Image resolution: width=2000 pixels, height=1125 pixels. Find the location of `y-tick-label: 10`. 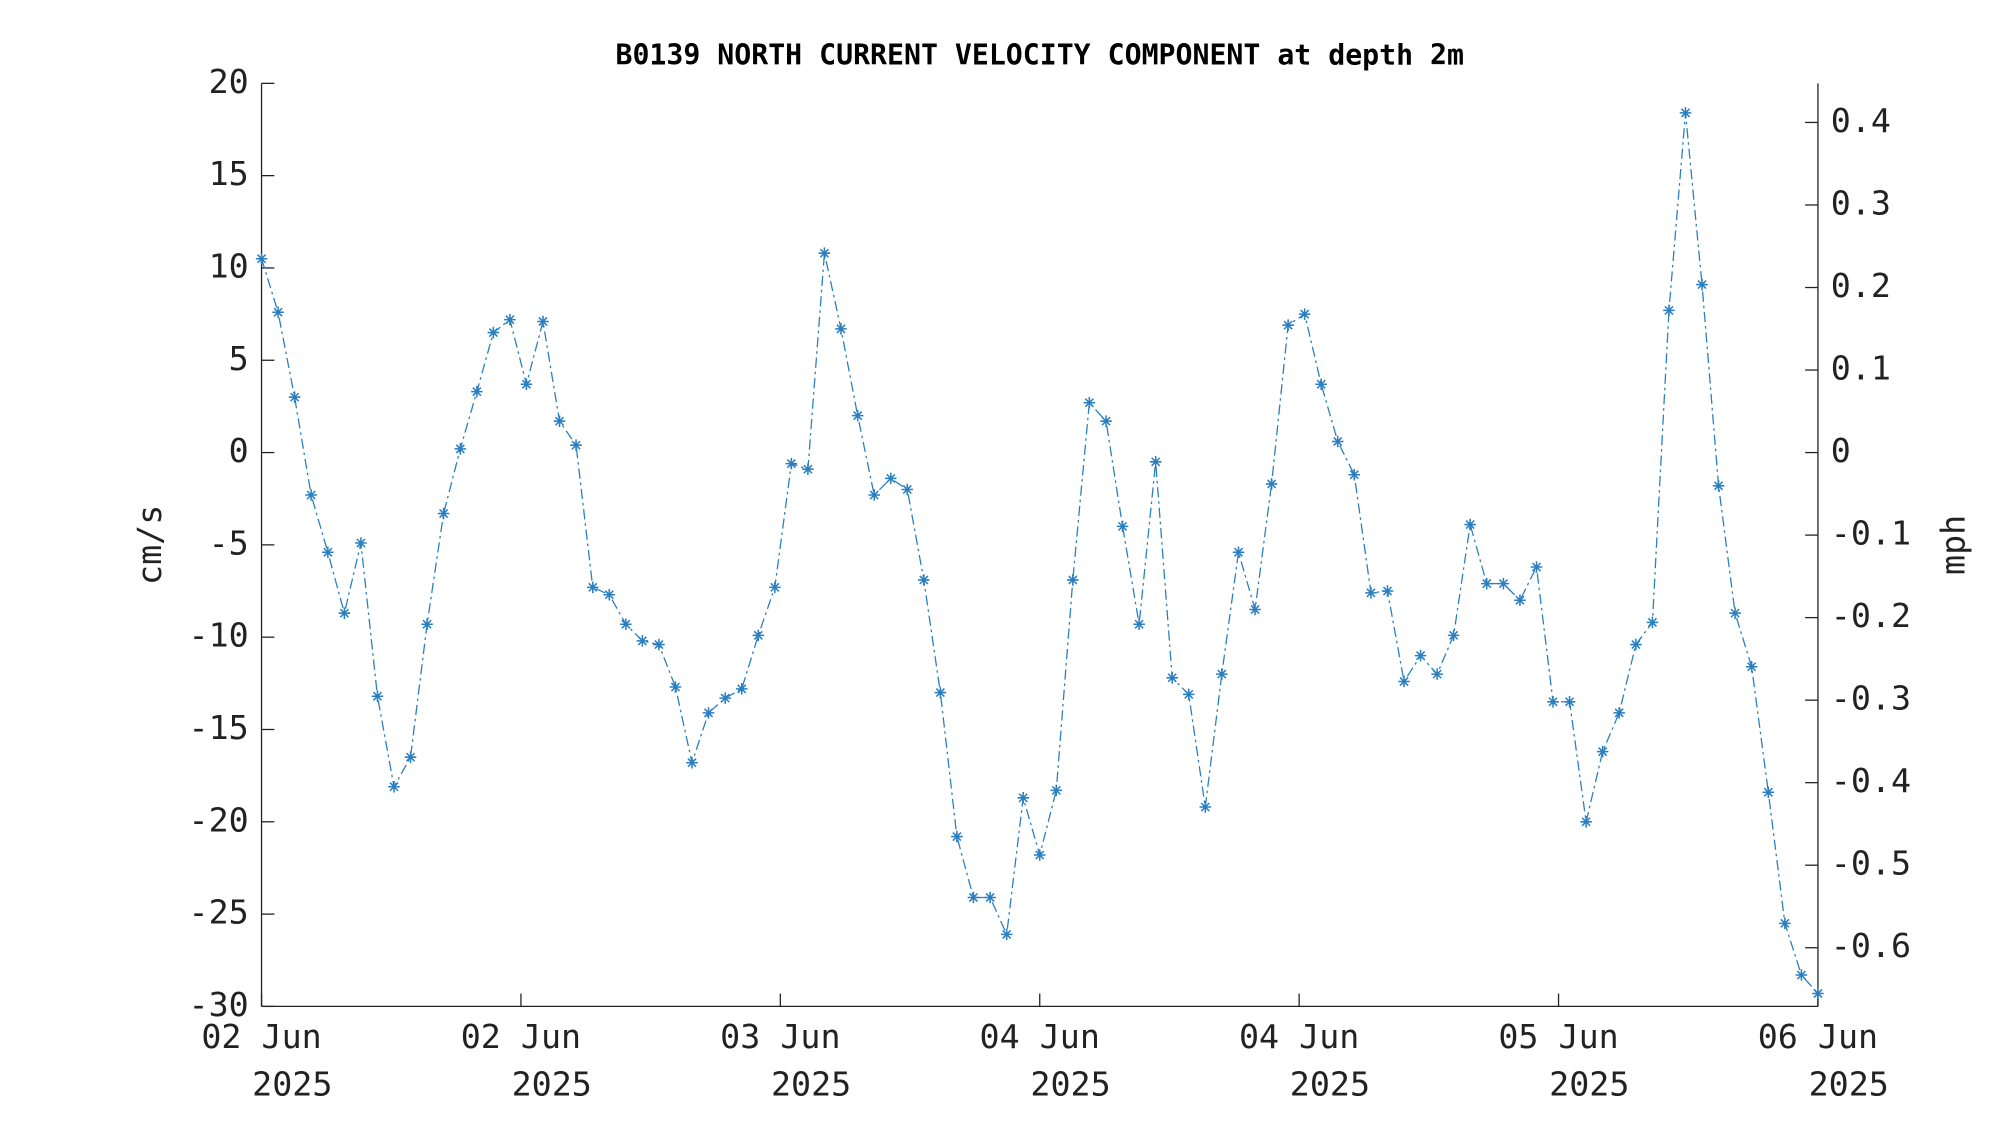

y-tick-label: 10 is located at coordinates (229, 265).